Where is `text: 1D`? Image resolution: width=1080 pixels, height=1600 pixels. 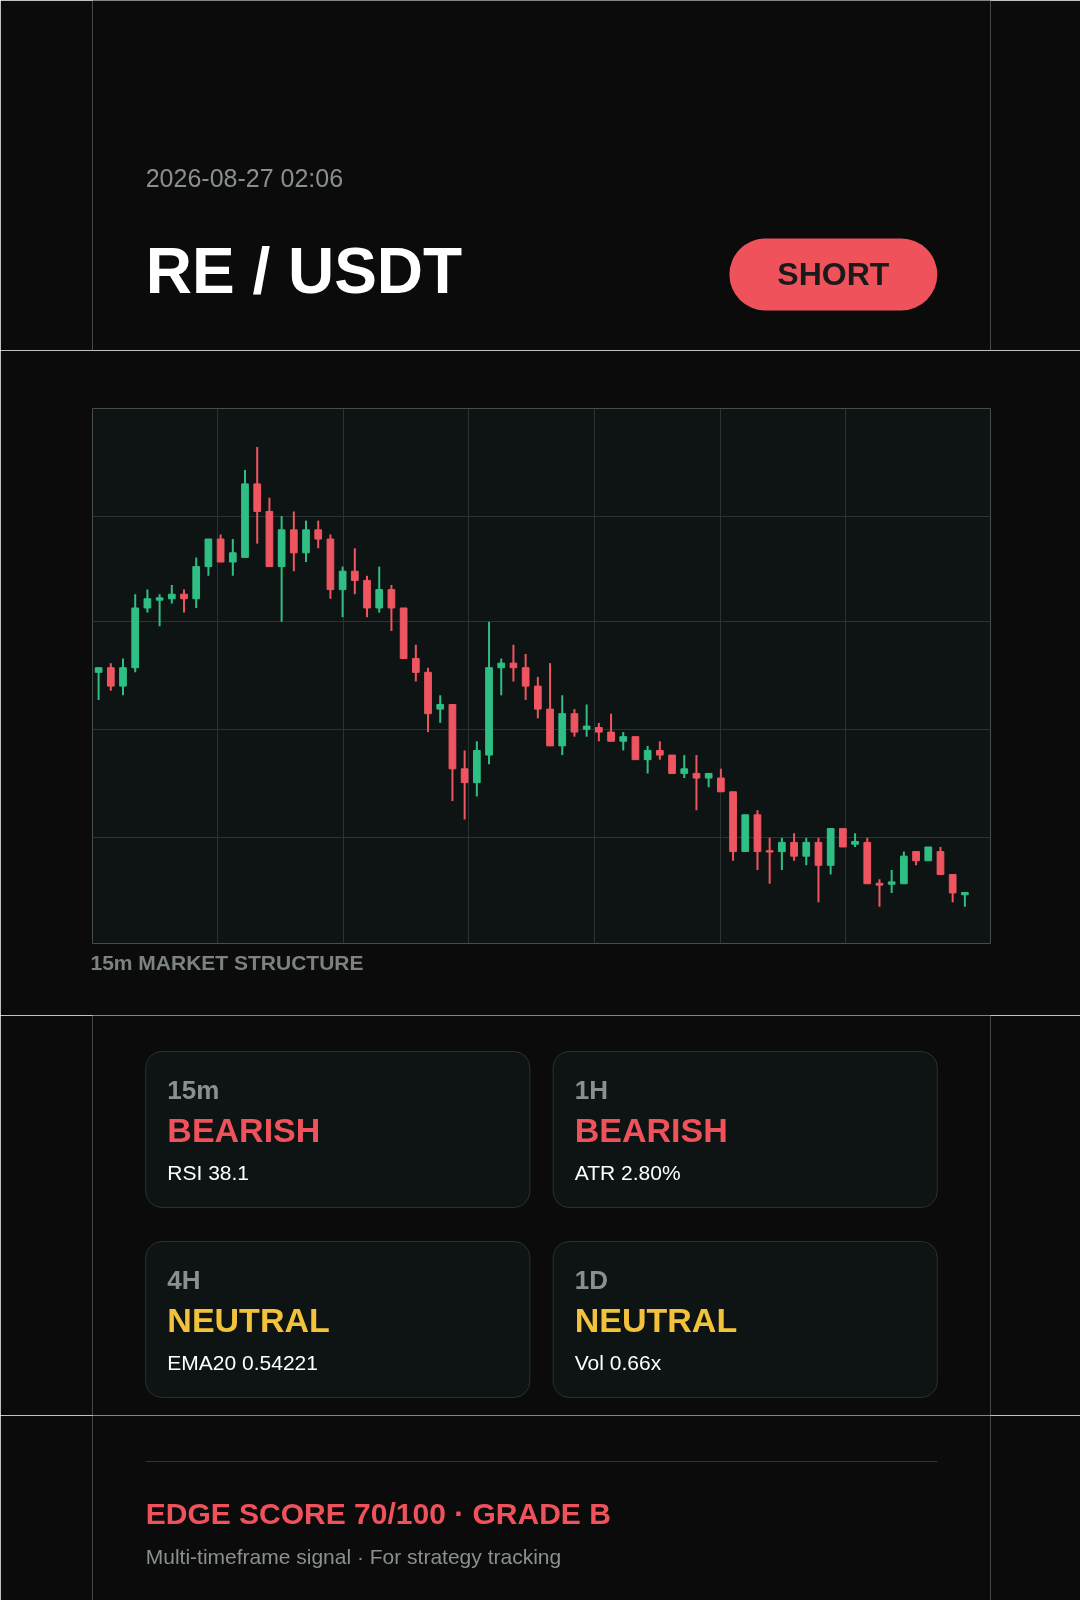 text: 1D is located at coordinates (591, 1279).